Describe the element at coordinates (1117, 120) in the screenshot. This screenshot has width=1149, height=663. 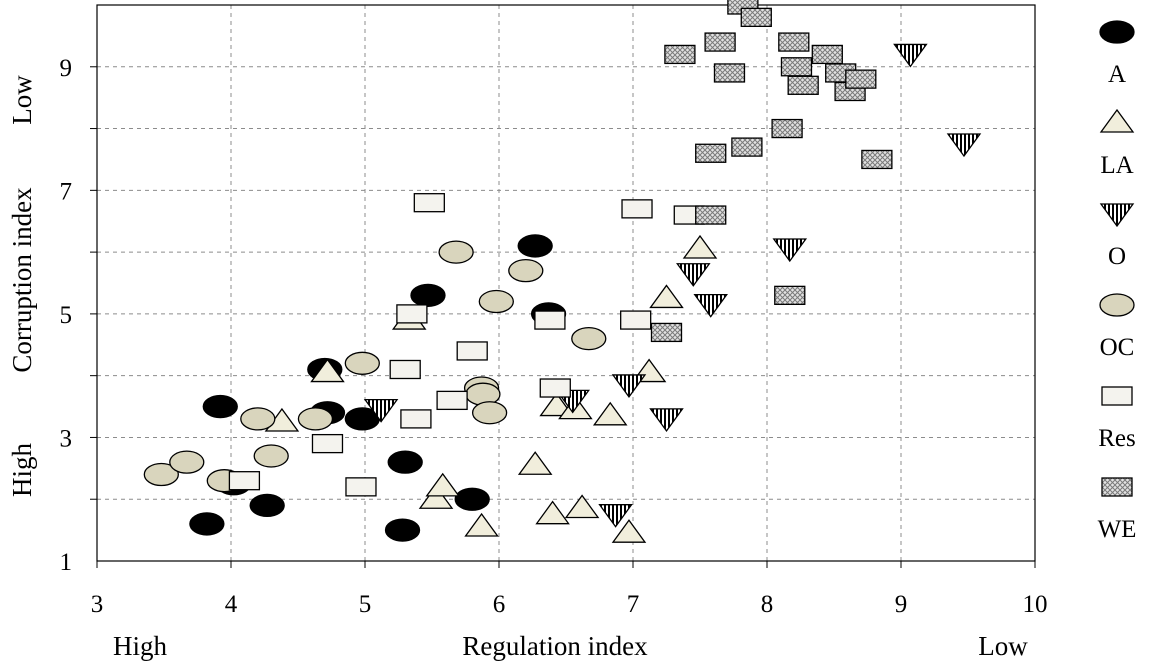
I see `legend-marker-la` at that location.